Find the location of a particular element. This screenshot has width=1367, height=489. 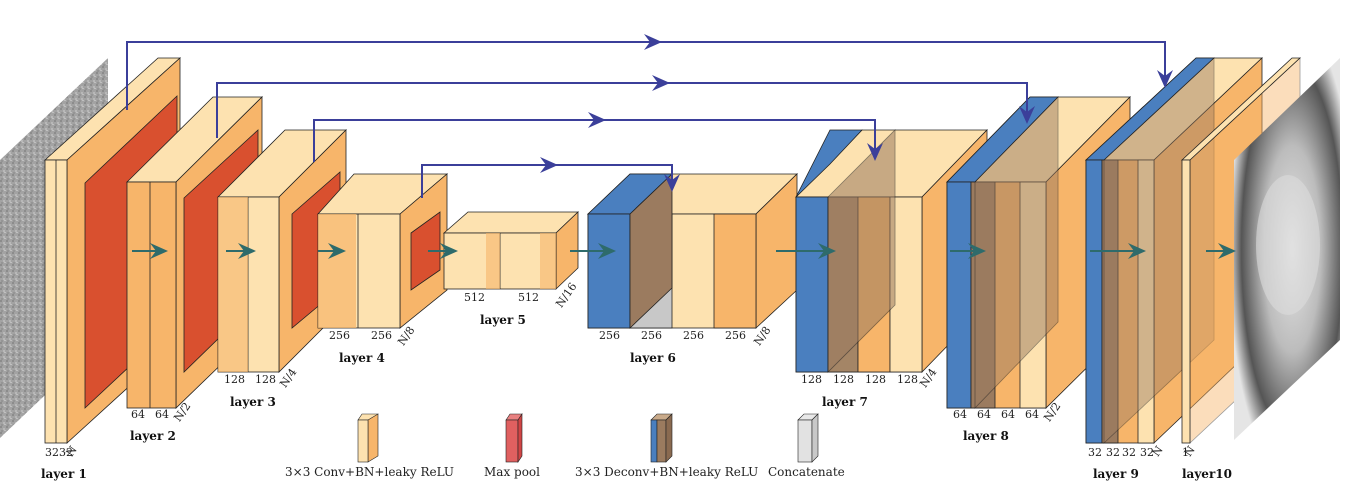

layer-6-blocks is located at coordinates (692, 251).